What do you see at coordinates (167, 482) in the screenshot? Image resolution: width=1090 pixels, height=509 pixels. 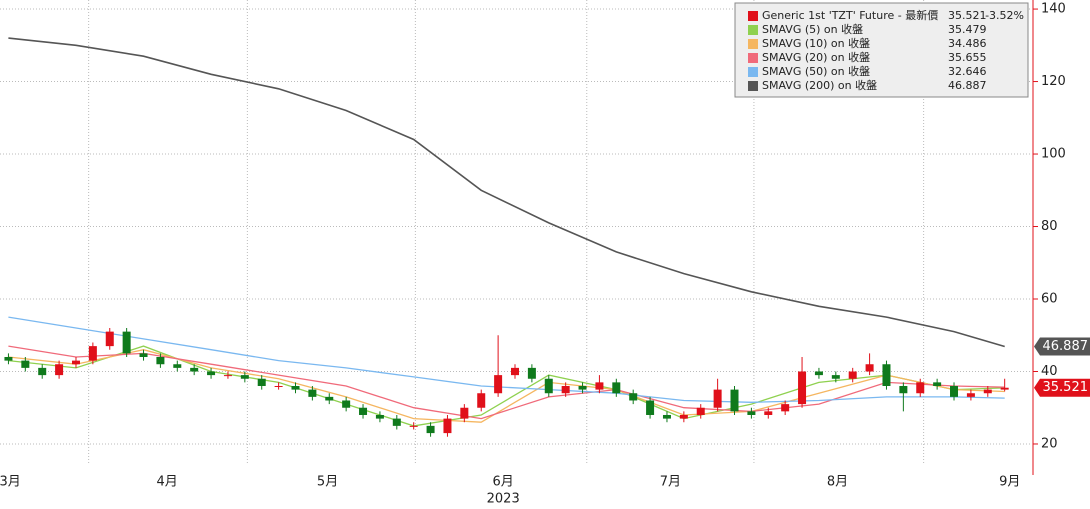 I see `x-tick-label: 4月` at bounding box center [167, 482].